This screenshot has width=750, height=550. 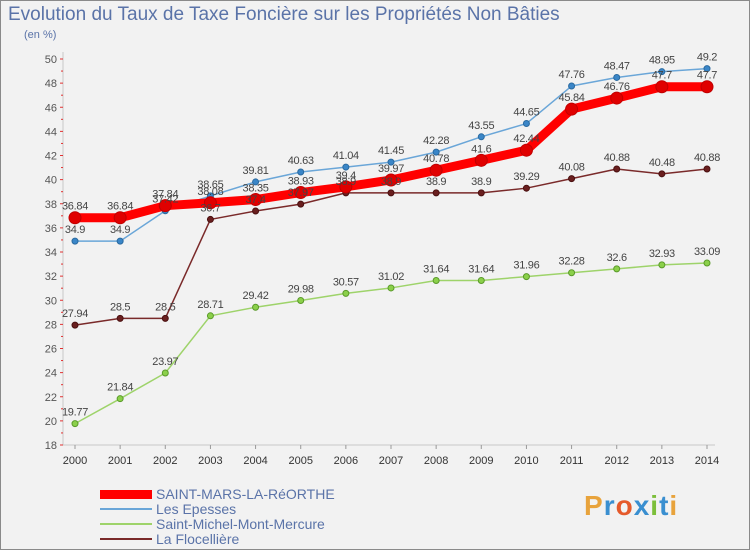 What do you see at coordinates (75, 314) in the screenshot?
I see `data-label-la-flocelliere: 27.94` at bounding box center [75, 314].